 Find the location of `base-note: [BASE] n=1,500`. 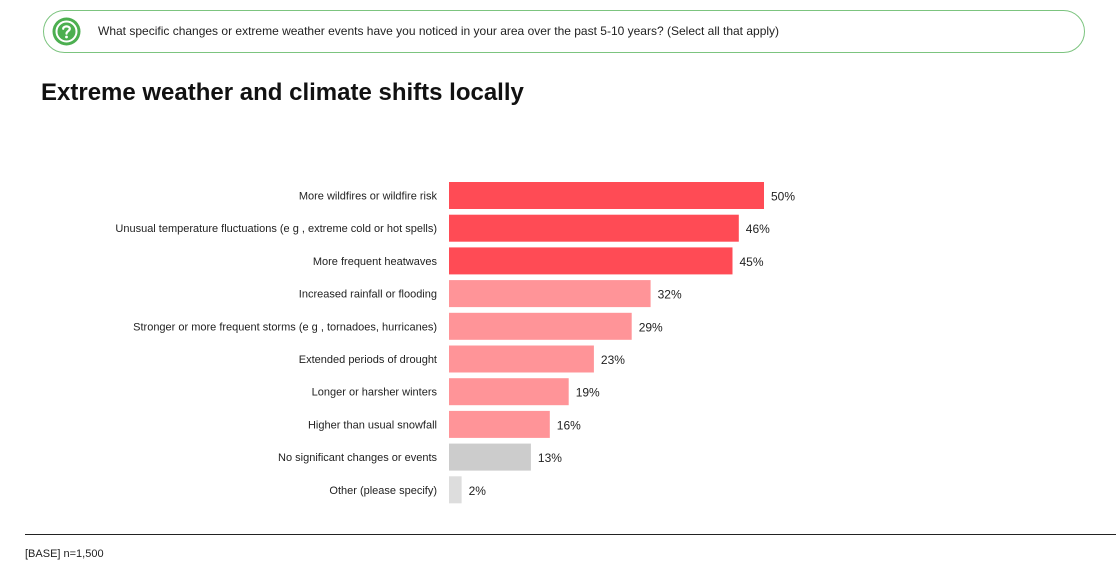

base-note: [BASE] n=1,500 is located at coordinates (64, 554).